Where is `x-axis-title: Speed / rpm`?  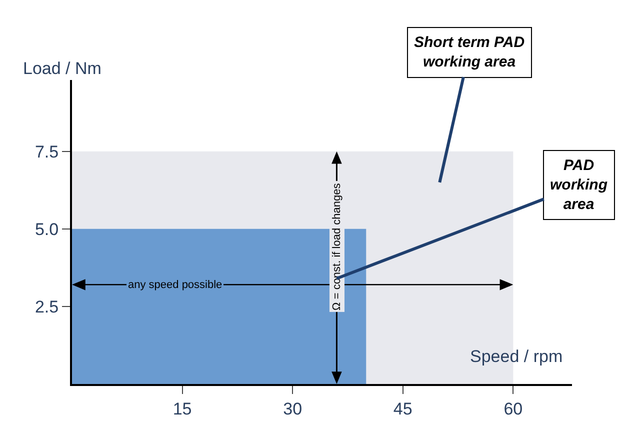
x-axis-title: Speed / rpm is located at coordinates (516, 356).